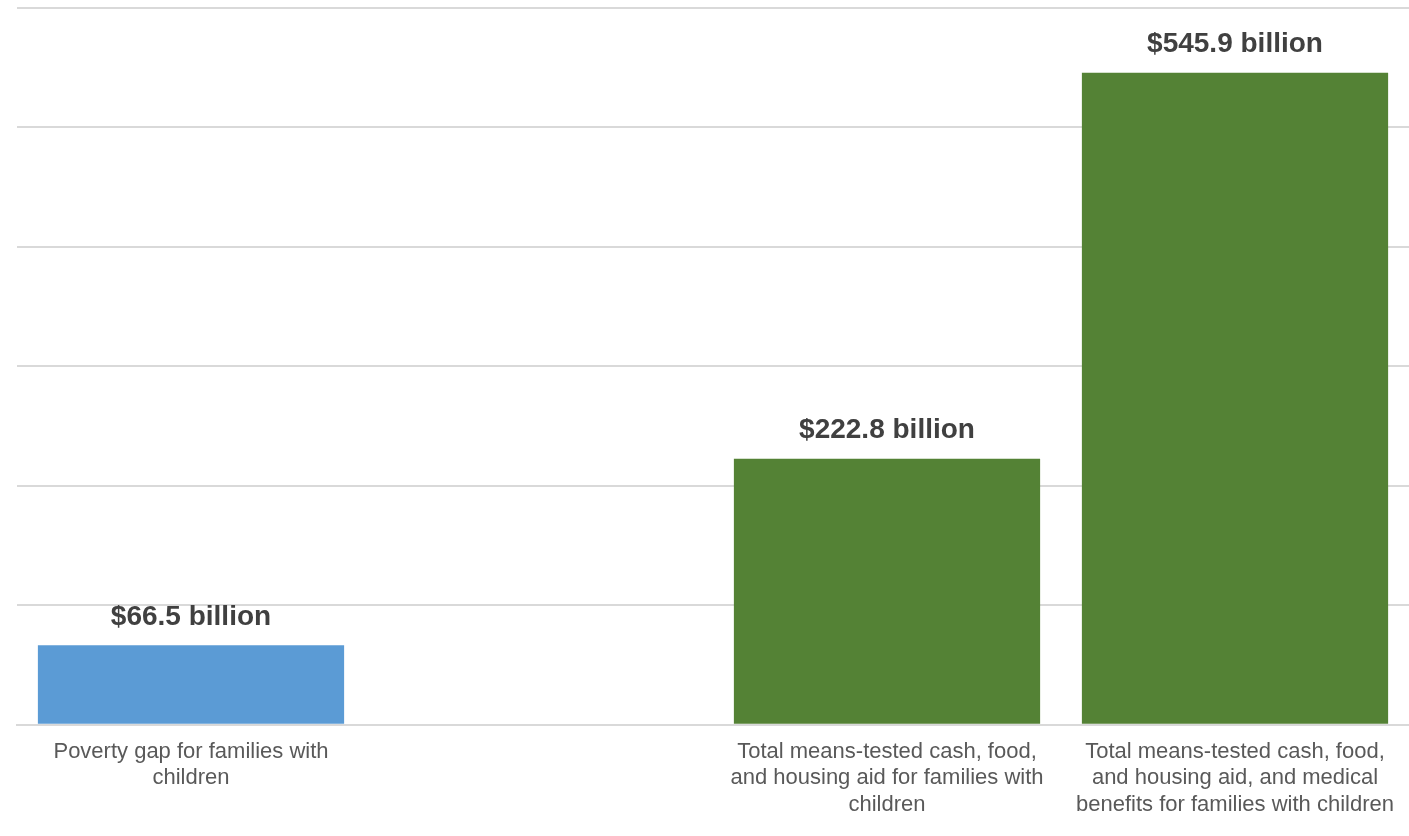  I want to click on x-tick-label: Total means-tested cash, food, and housing aid, and medical benefits for families with children, so click(1235, 777).